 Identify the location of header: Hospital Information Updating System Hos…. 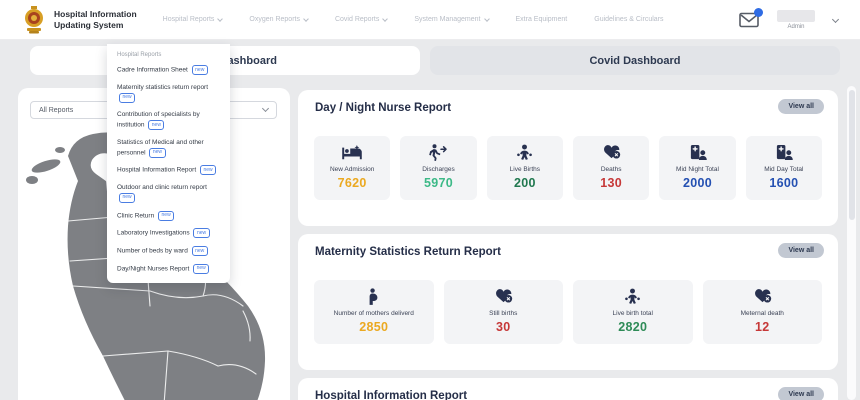
(430, 20).